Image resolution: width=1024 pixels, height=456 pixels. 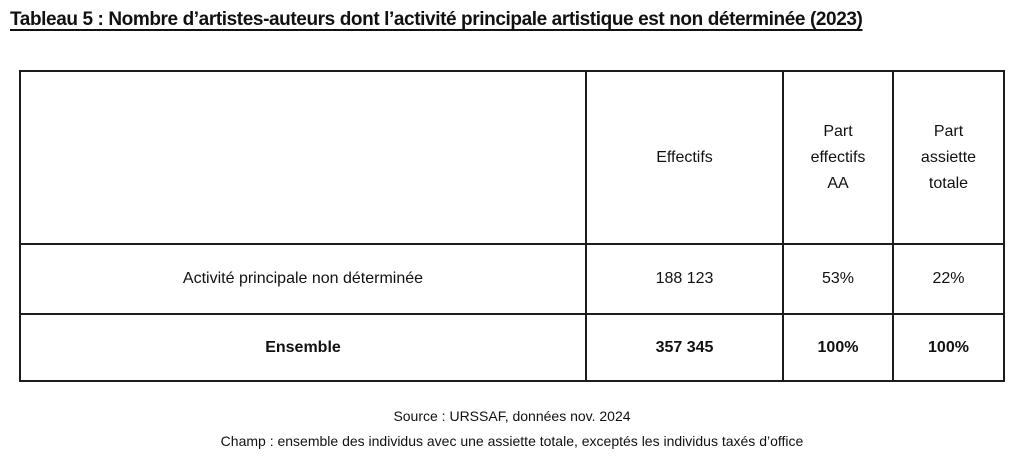 I want to click on table-row-ensemble: Ensemble 357 345 100% 100%, so click(x=512, y=347).